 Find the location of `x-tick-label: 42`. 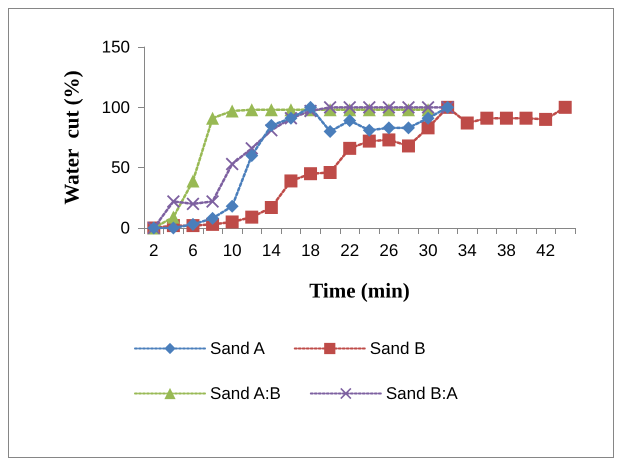

x-tick-label: 42 is located at coordinates (546, 250).